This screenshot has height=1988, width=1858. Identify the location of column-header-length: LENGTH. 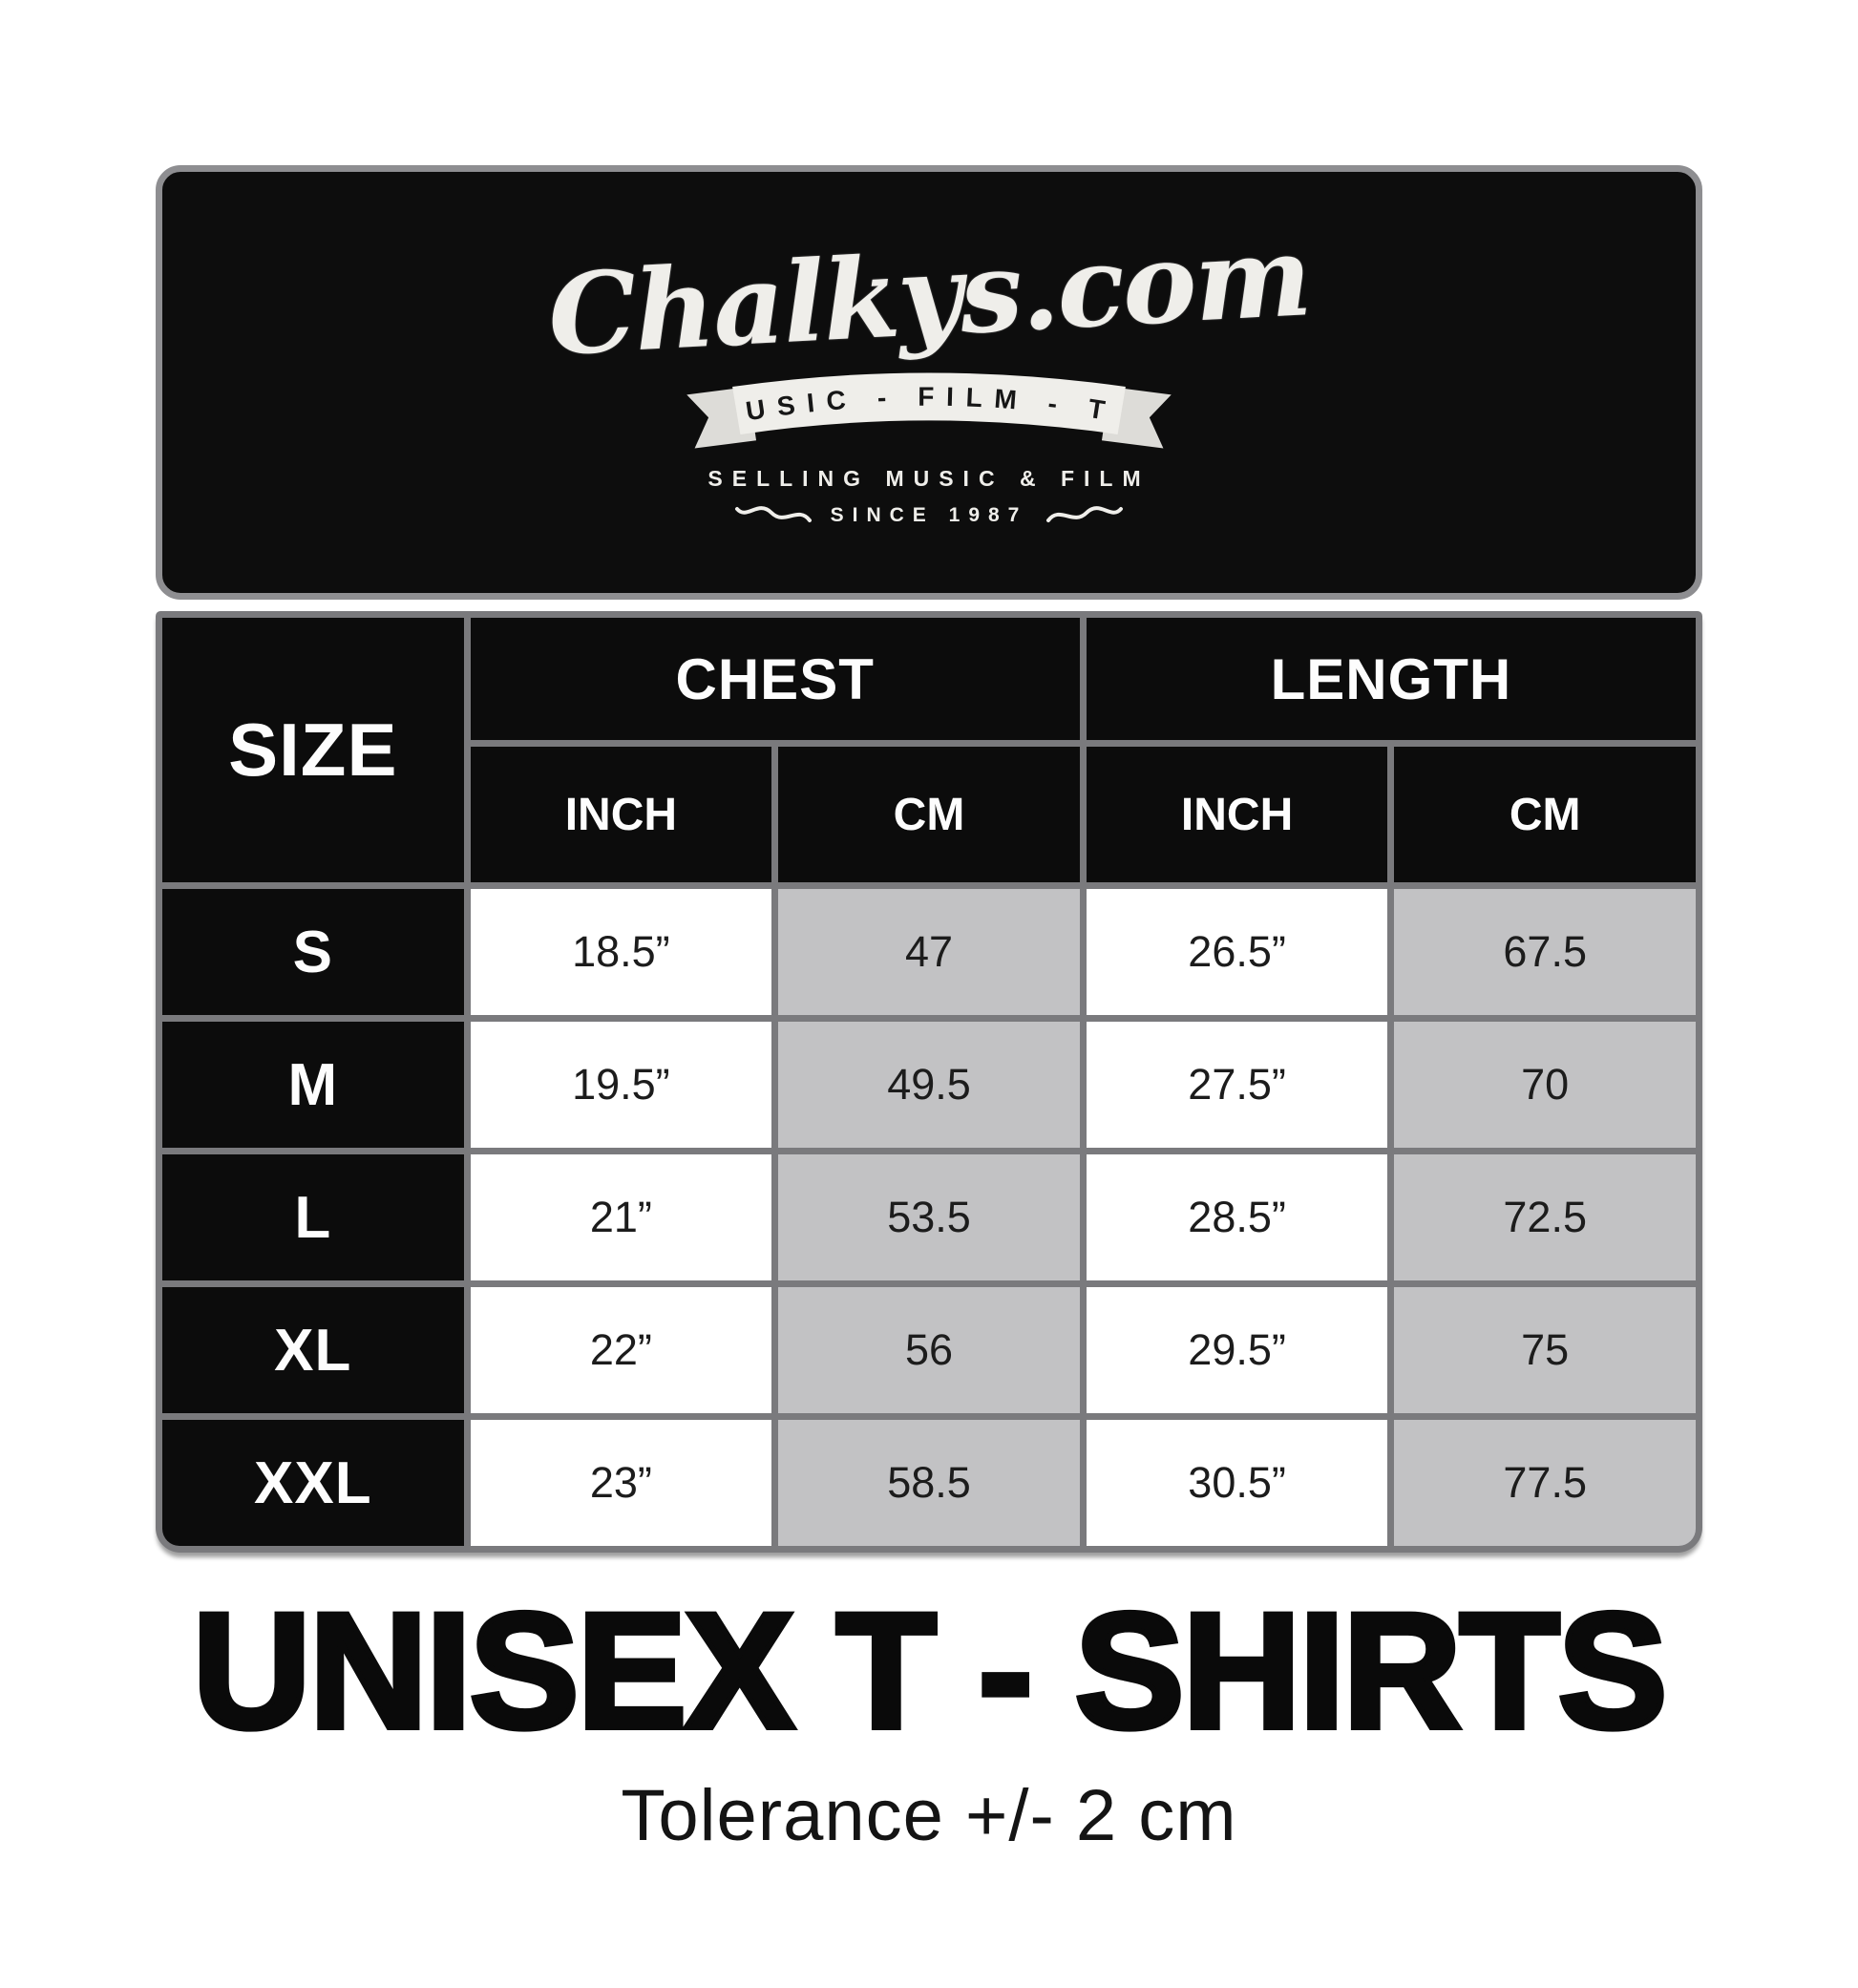
(1391, 679).